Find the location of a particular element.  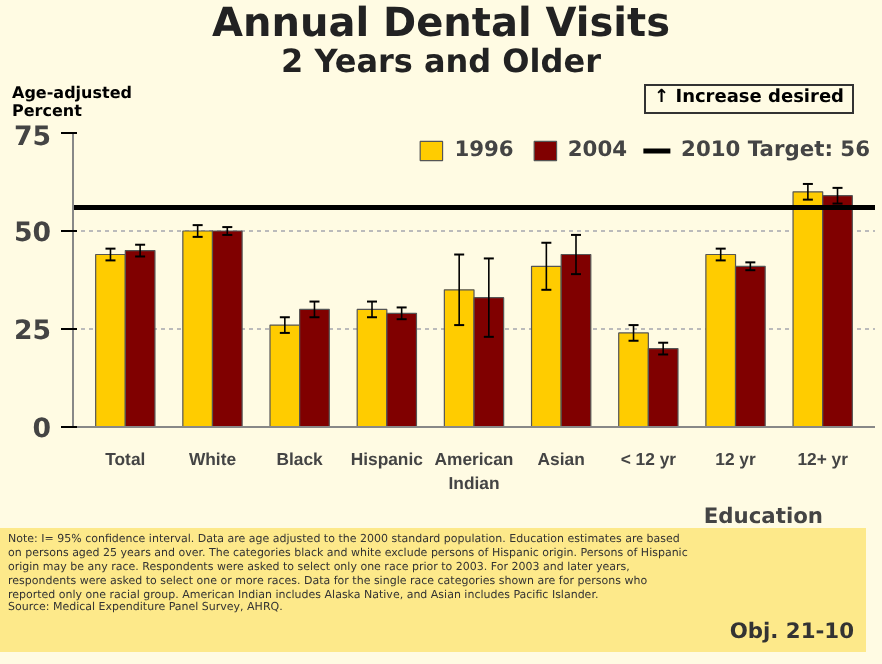

y-axis-title: Age-adjusted Percent is located at coordinates (73, 102).